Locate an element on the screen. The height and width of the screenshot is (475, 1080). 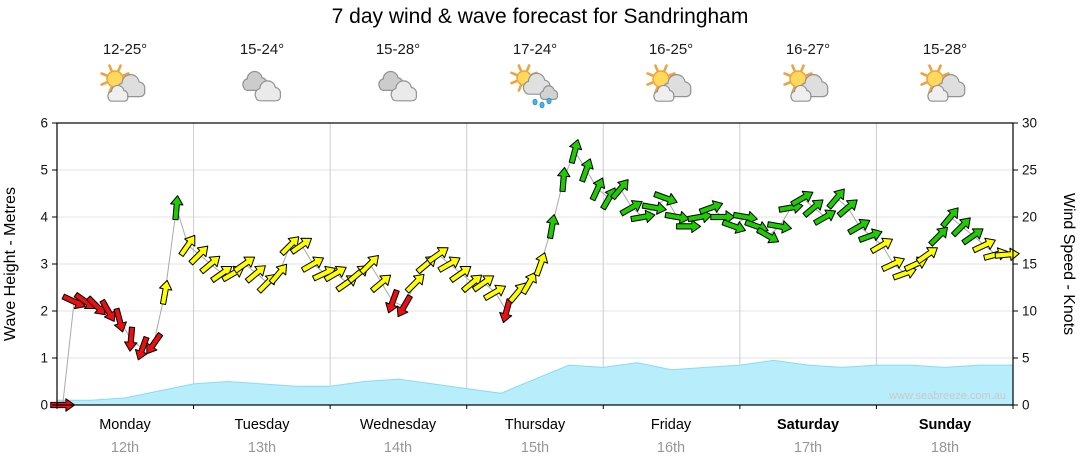
left-axis-tick-label: 5 is located at coordinates (44, 170).